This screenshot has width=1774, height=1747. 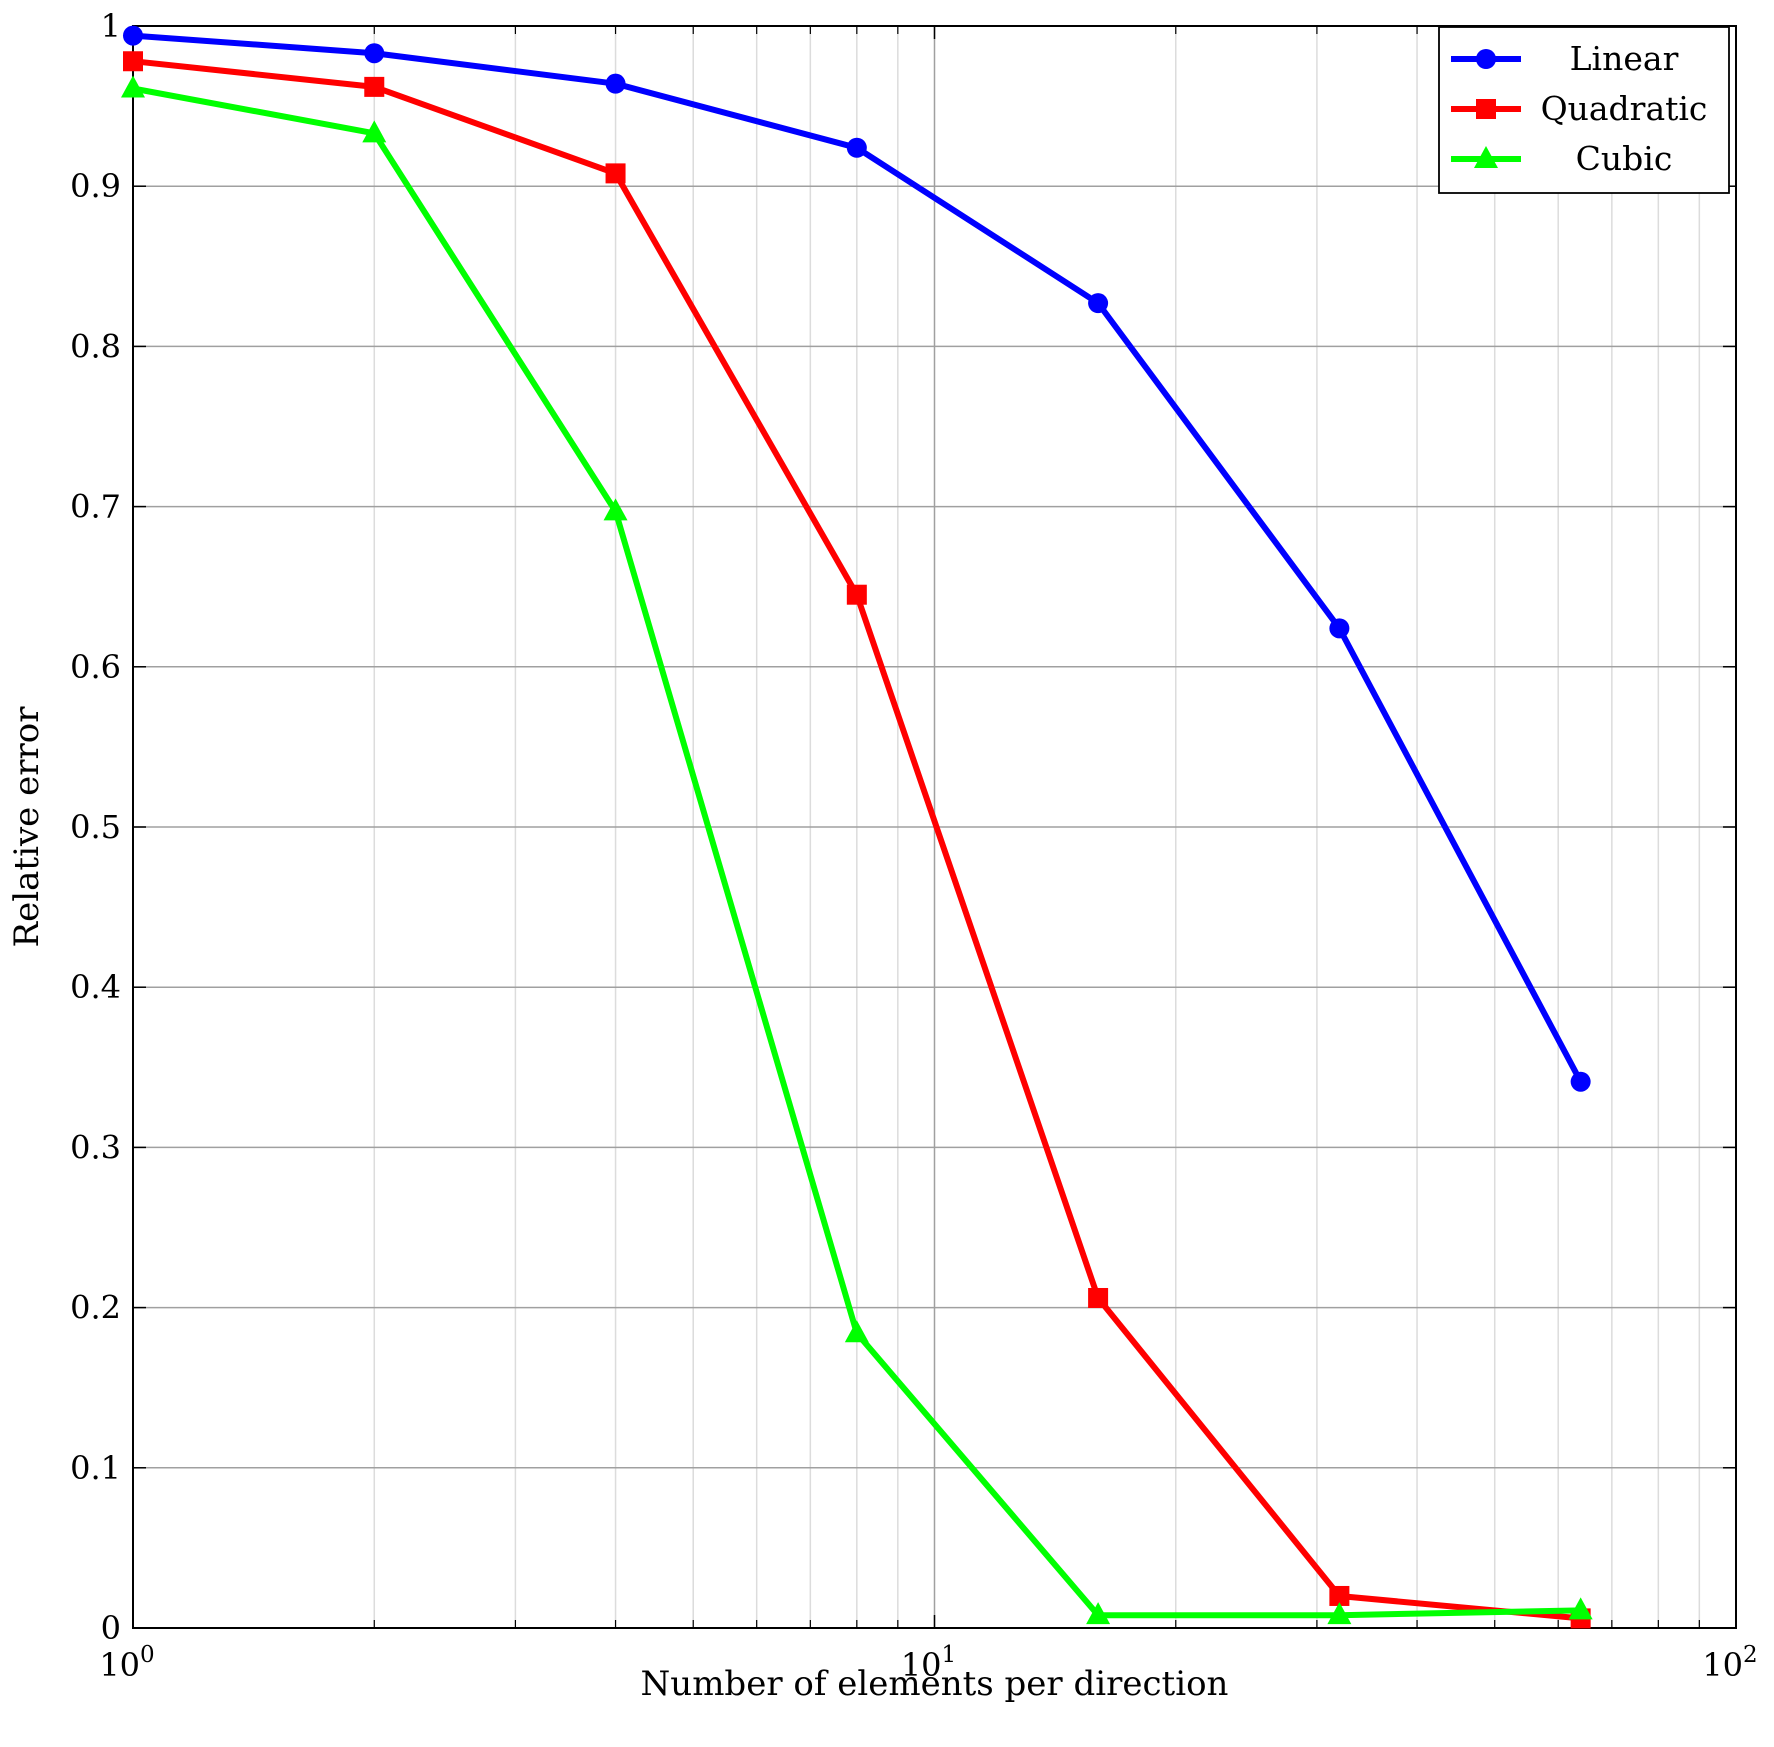 What do you see at coordinates (1624, 108) in the screenshot?
I see `legend-label: Quadratic` at bounding box center [1624, 108].